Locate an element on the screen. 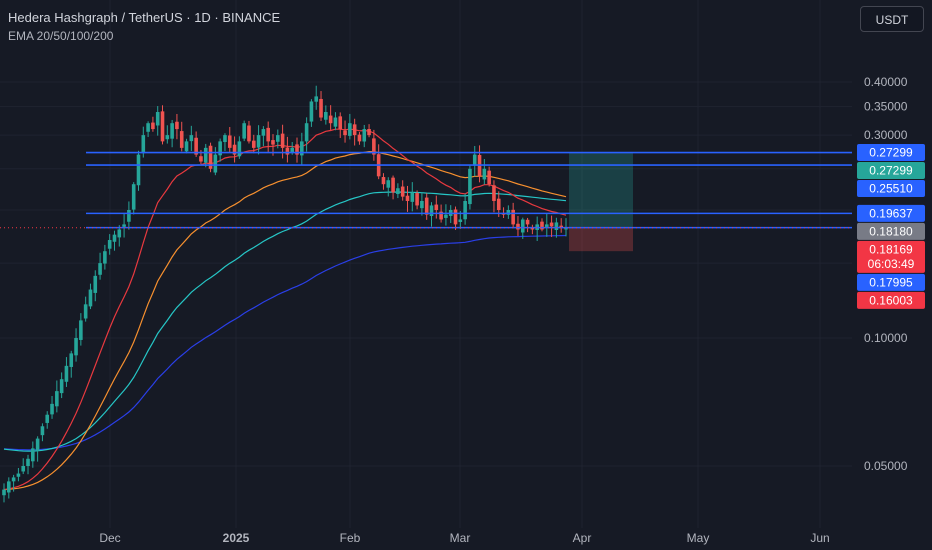 The width and height of the screenshot is (932, 550). currency-button: USDT is located at coordinates (892, 19).